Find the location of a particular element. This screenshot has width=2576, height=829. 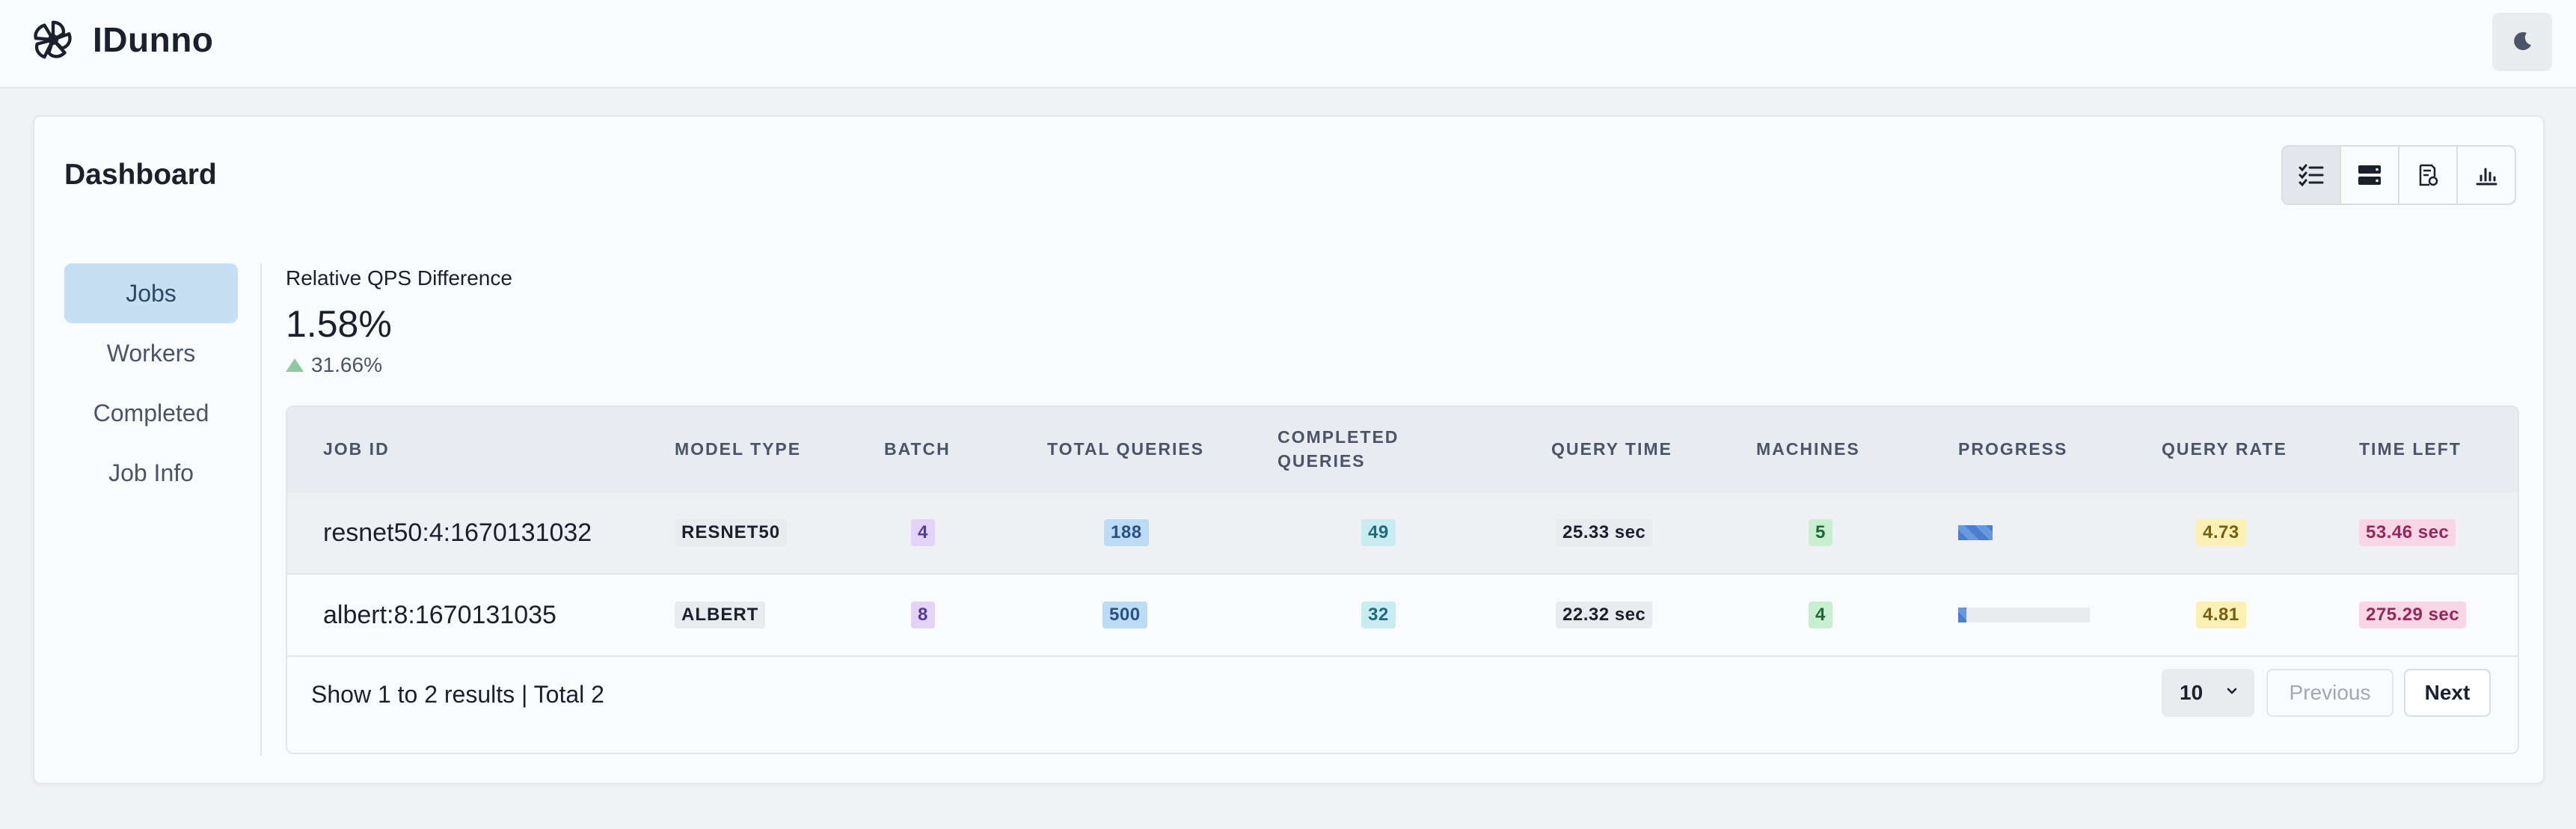

pagination-summary: Show 1 to 2 results | Total 2 is located at coordinates (457, 694).